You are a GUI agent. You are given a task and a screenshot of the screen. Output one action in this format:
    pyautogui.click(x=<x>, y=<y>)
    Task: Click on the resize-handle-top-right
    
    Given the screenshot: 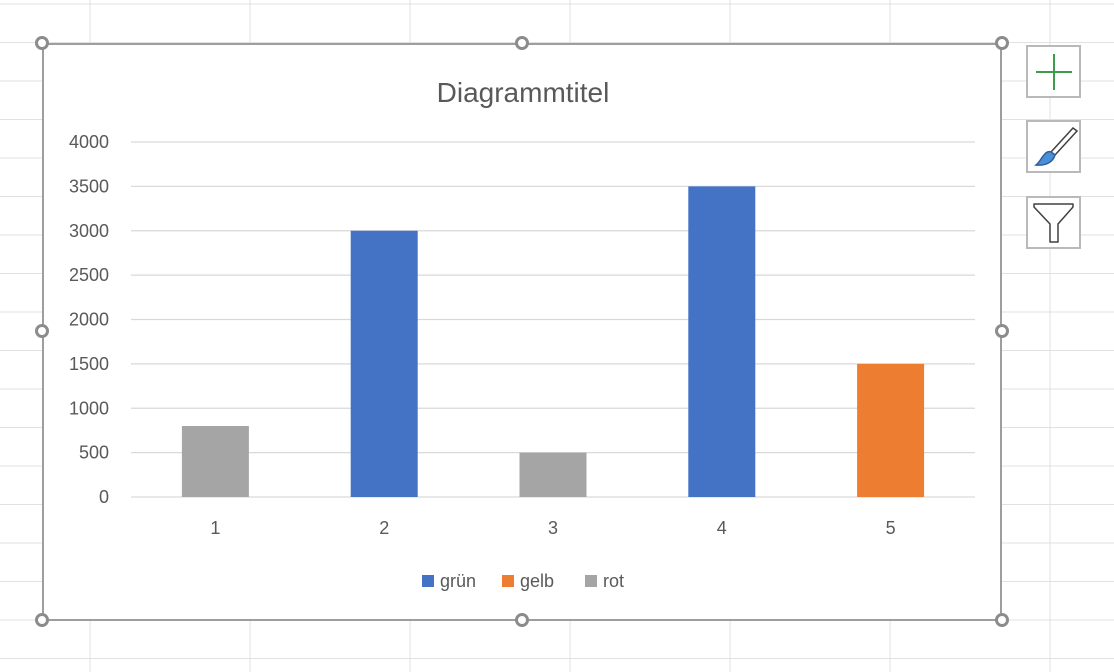 What is the action you would take?
    pyautogui.click(x=1002, y=43)
    